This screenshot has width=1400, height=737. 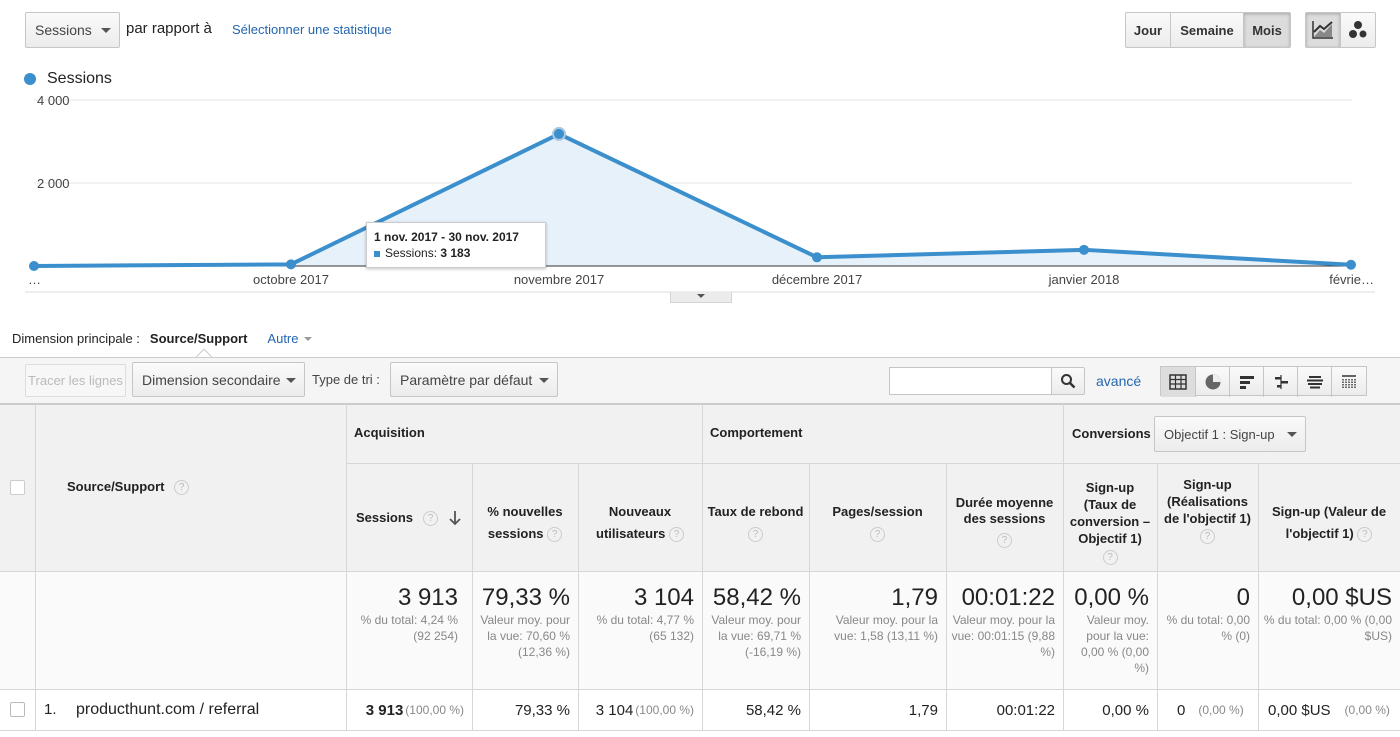 What do you see at coordinates (75, 380) in the screenshot?
I see `plot-rows-button: Tracer les lignes` at bounding box center [75, 380].